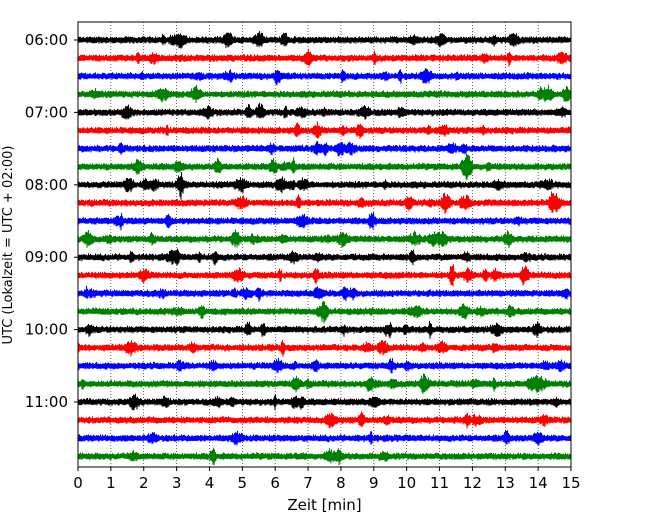 The image size is (650, 520). Describe the element at coordinates (46, 330) in the screenshot. I see `y-tick-label: 10:00` at that location.